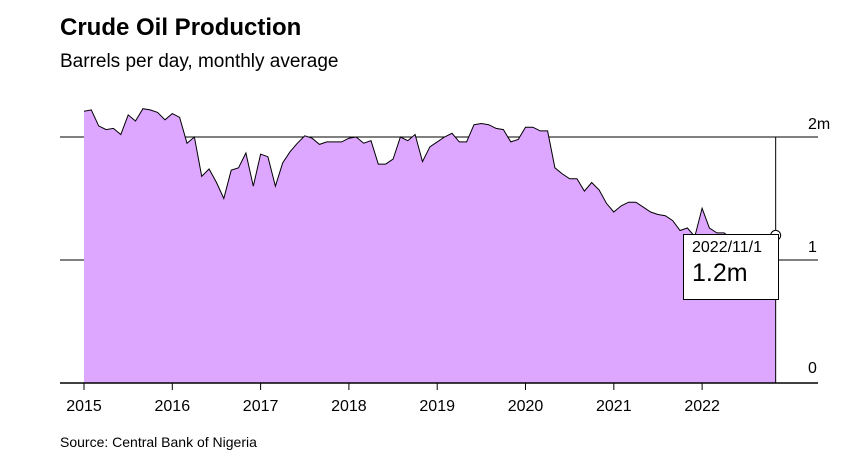 This screenshot has width=850, height=473. I want to click on x-tick-label-2019: 2019, so click(437, 406).